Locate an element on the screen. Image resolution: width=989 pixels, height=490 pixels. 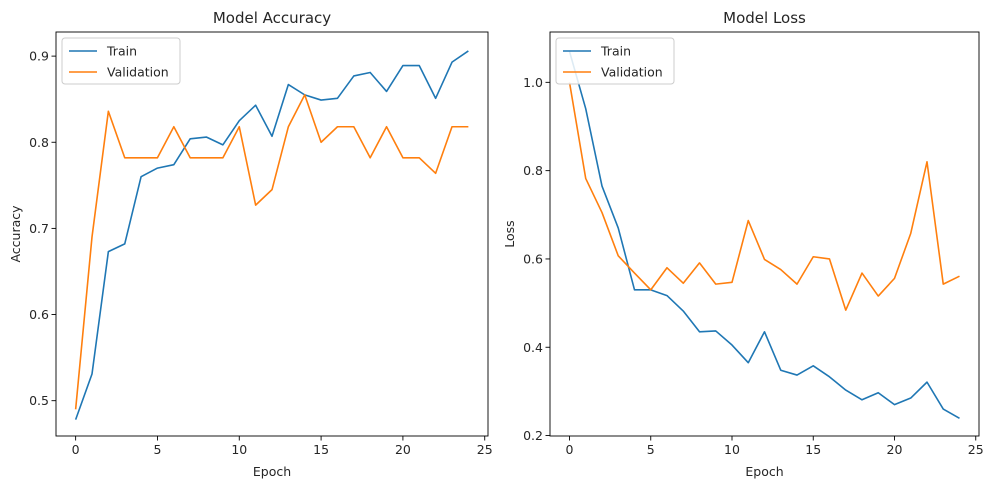
y-tick-label: 1.0 is located at coordinates (533, 82).